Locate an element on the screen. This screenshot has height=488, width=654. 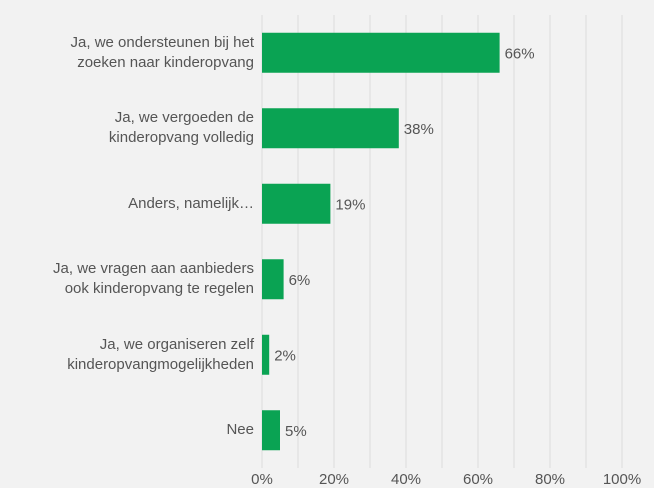
data-label: 2% is located at coordinates (285, 356).